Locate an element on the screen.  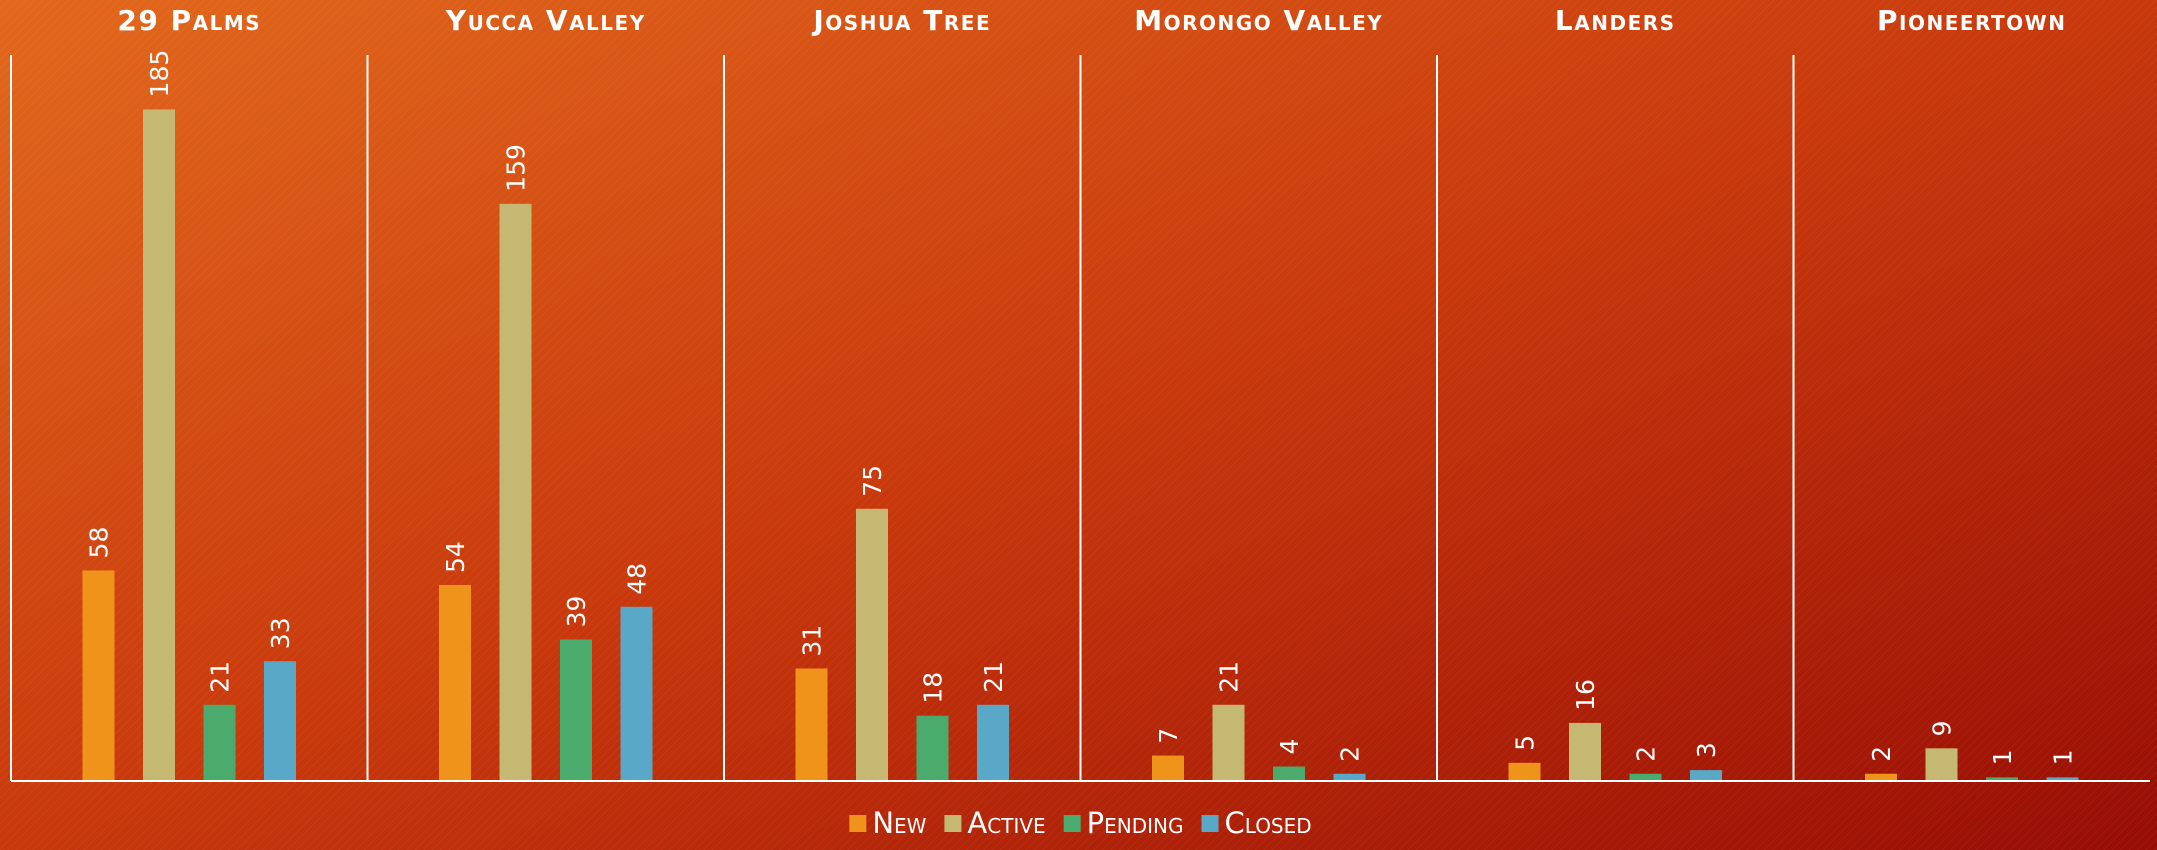
category-title: Morongo Valley is located at coordinates (1258, 20).